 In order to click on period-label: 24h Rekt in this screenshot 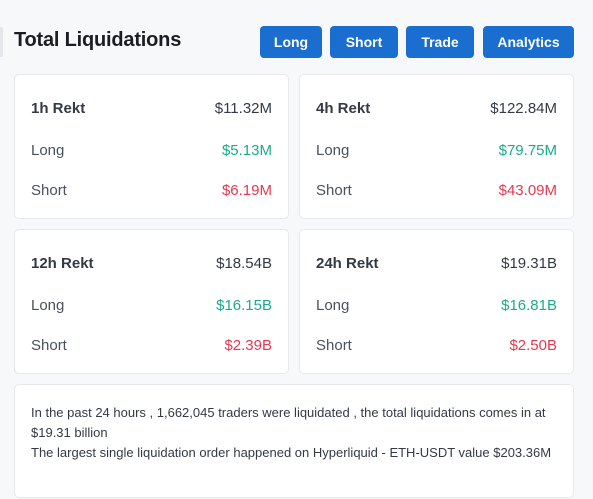, I will do `click(347, 263)`.